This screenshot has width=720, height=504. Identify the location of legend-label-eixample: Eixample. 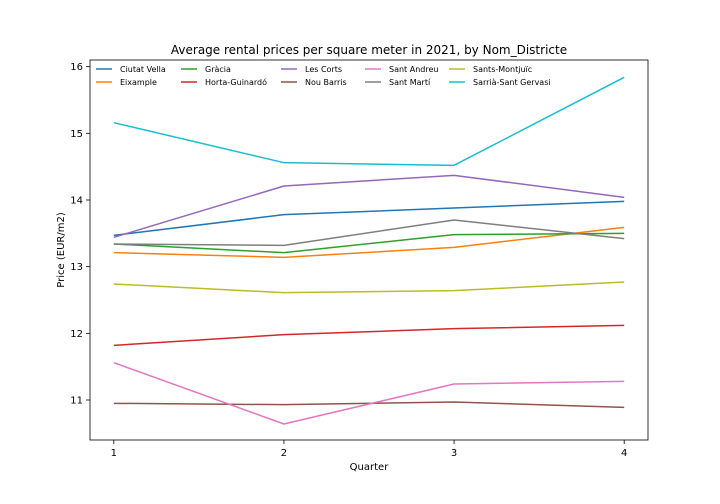
(138, 82).